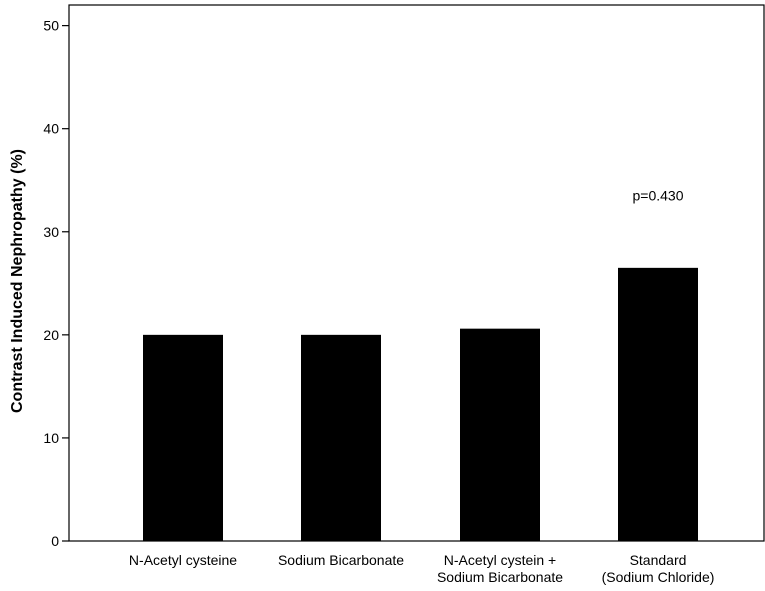  Describe the element at coordinates (51, 335) in the screenshot. I see `y-tick-label: 20` at that location.